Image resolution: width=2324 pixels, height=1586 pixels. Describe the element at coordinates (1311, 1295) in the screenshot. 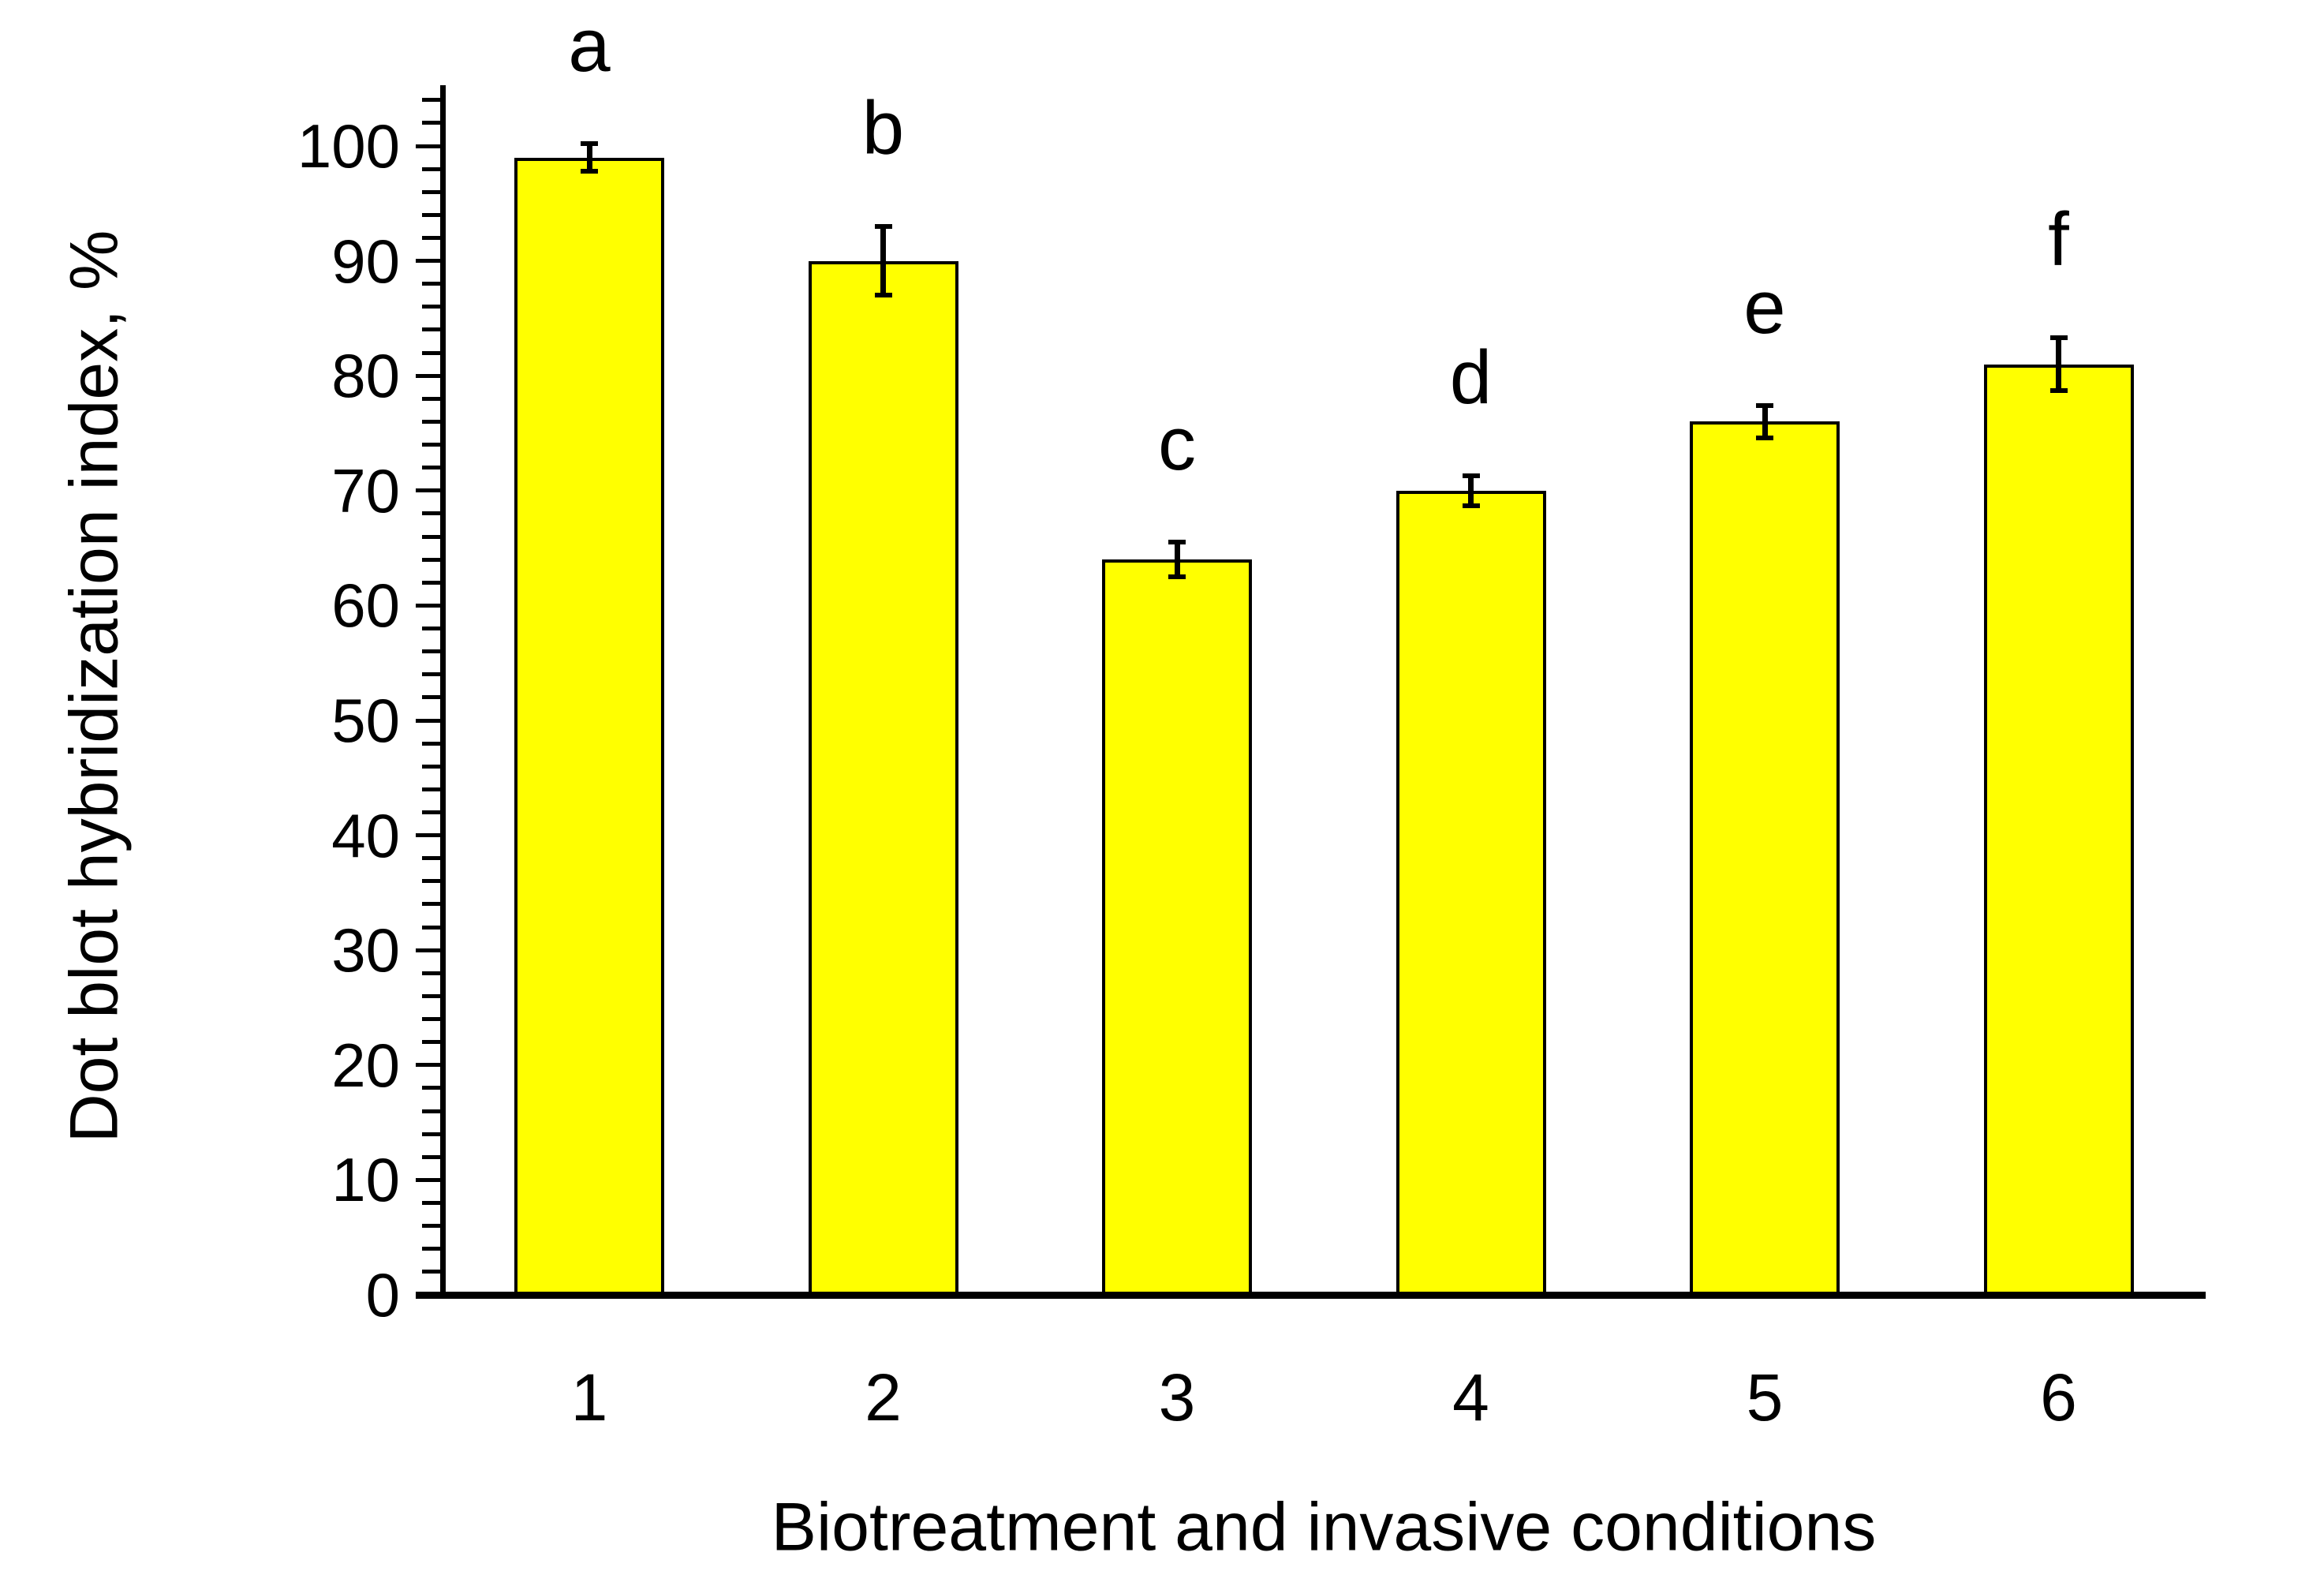

I see `x-axis-line` at that location.